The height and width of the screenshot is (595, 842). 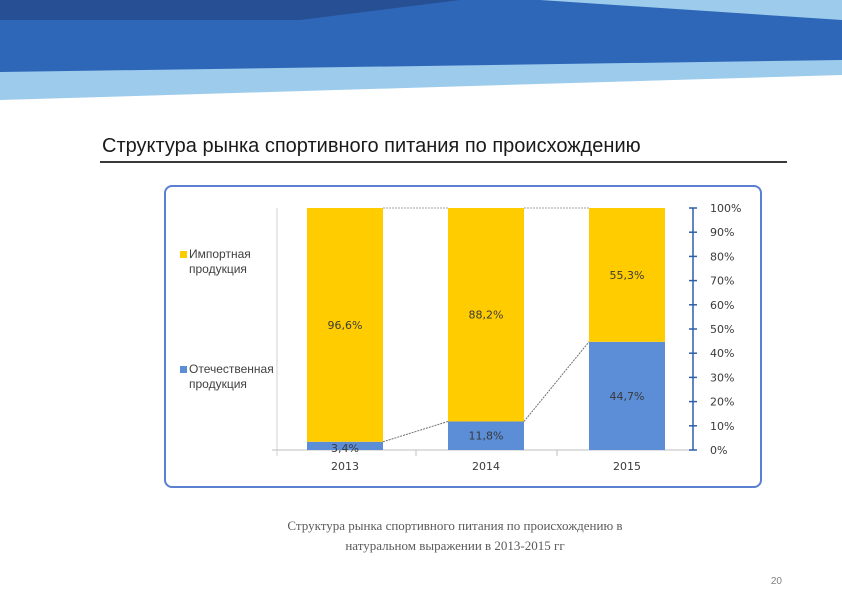 I want to click on legend-swatch-domestic, so click(x=183, y=369).